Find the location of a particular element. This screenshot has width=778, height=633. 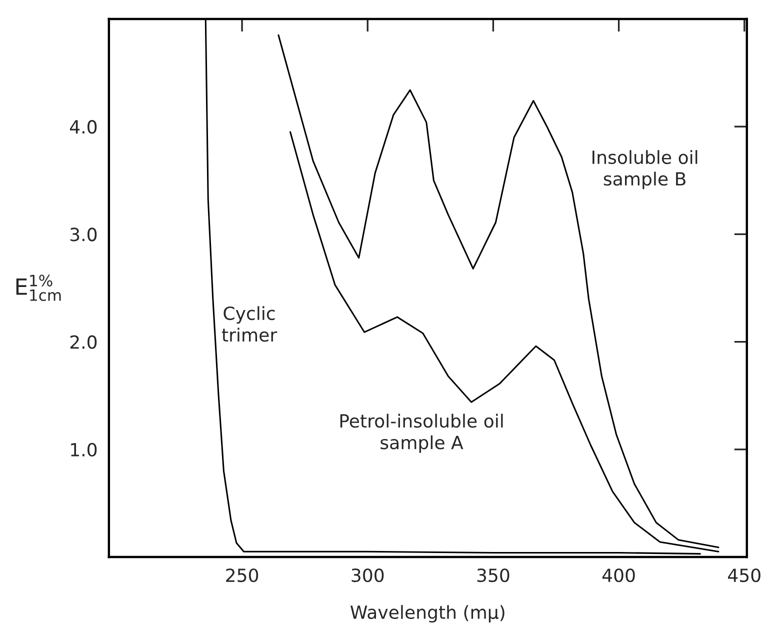

y-axis-title: E$^{1%}$$_{1cm}$ is located at coordinates (38, 288).